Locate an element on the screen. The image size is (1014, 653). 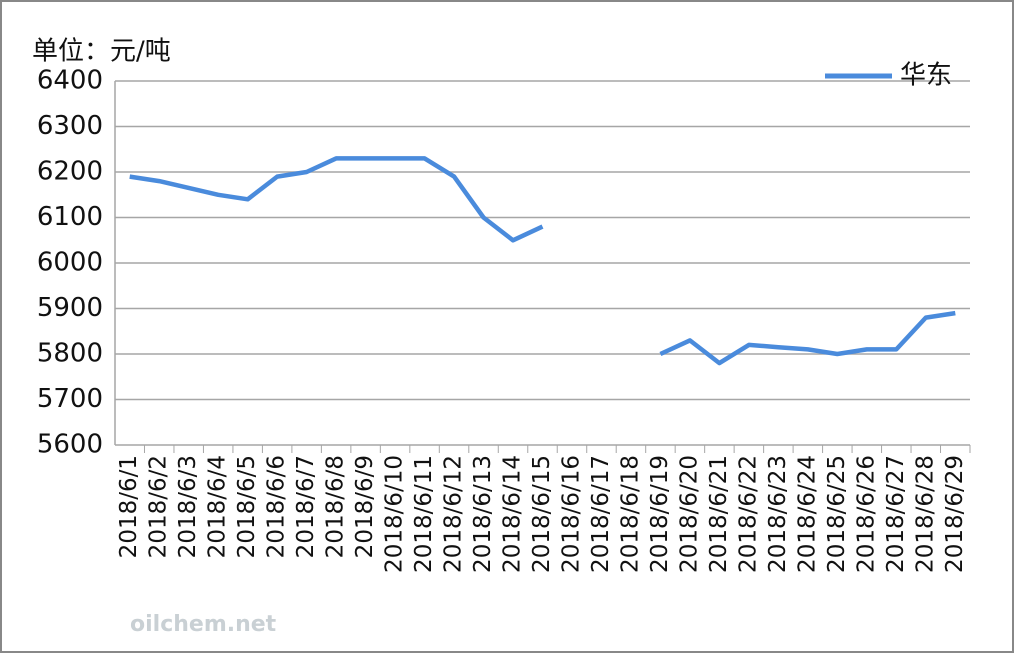
x-tick-label: 2018/6/20 is located at coordinates (689, 514).